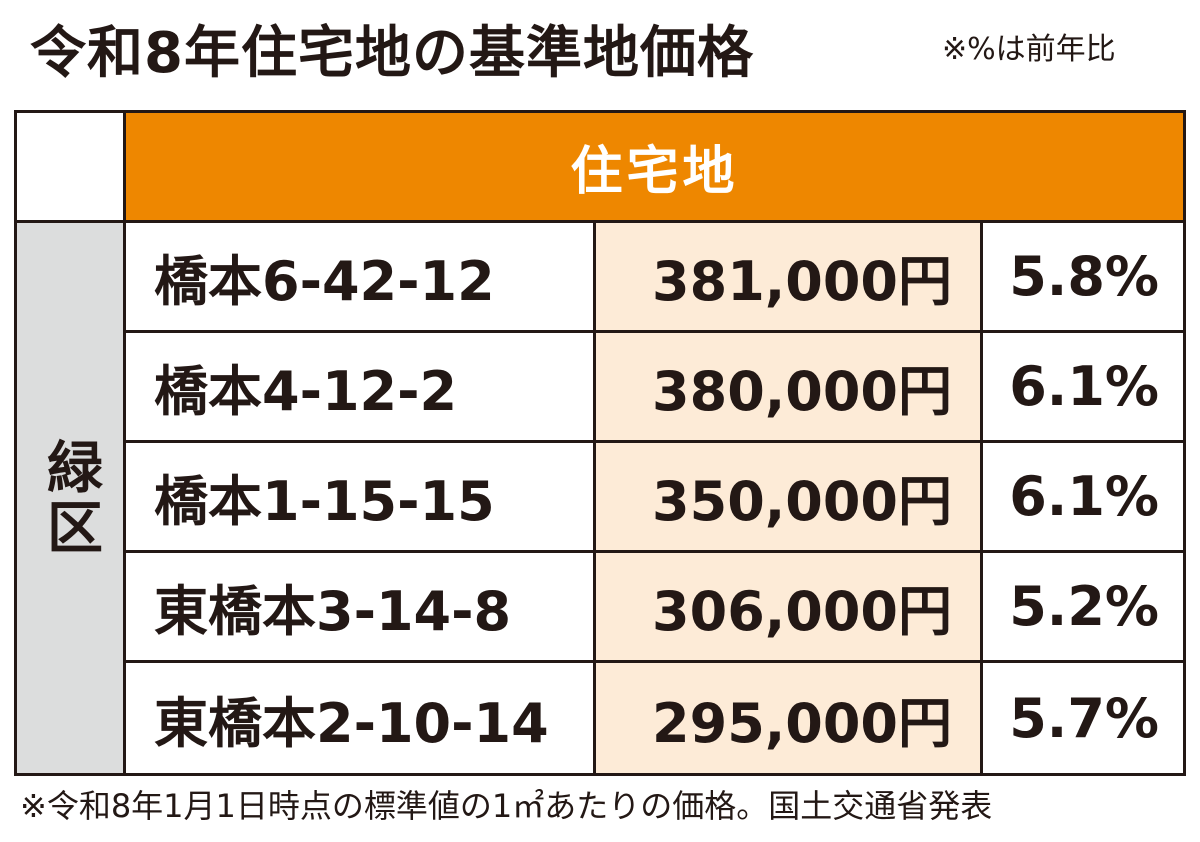  I want to click on change-cell: 5.8%, so click(1084, 276).